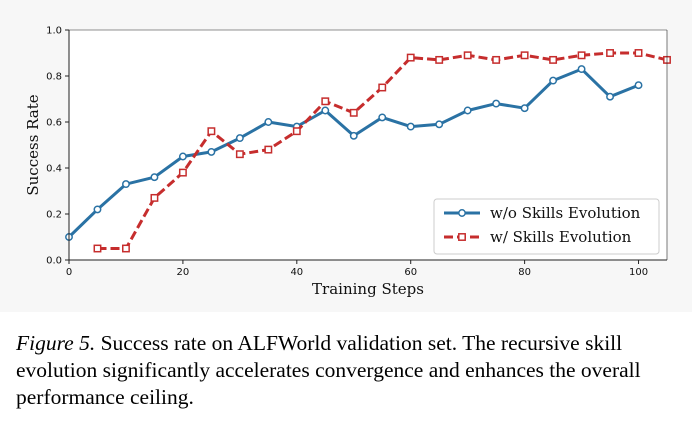 This screenshot has height=423, width=692. I want to click on x-tick-label: 40, so click(296, 272).